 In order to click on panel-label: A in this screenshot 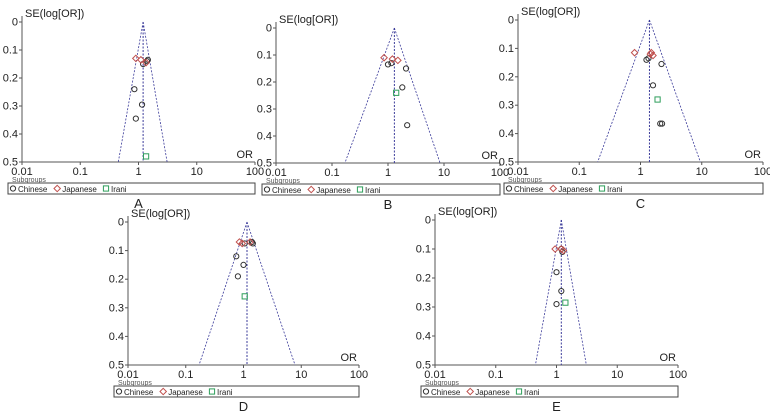, I will do `click(138, 203)`.